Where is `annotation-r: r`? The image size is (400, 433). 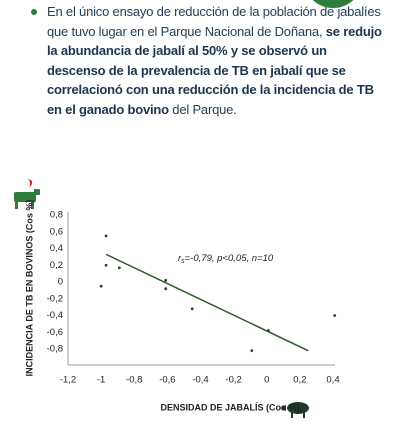
annotation-r: r is located at coordinates (180, 258).